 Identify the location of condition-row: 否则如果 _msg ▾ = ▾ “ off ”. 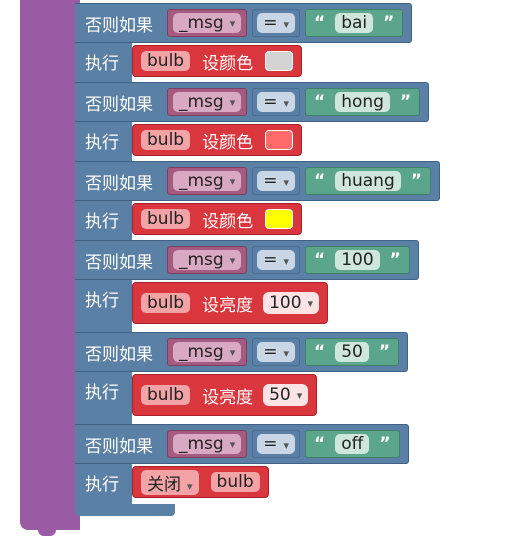
(242, 444).